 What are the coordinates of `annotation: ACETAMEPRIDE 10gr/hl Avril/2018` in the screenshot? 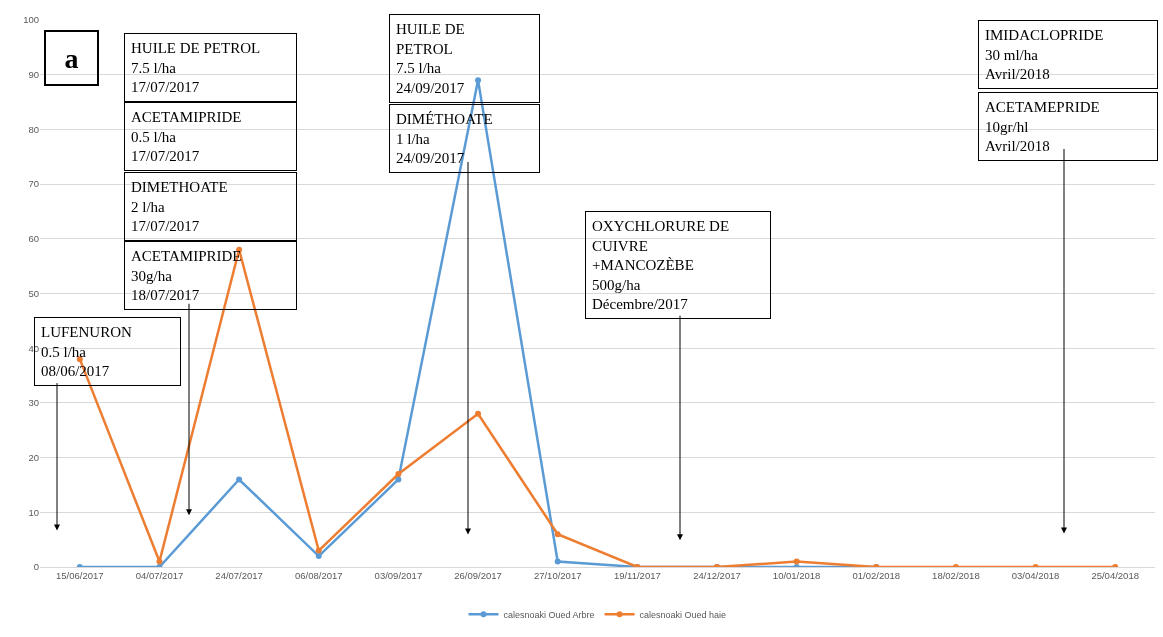 It's located at (1042, 126).